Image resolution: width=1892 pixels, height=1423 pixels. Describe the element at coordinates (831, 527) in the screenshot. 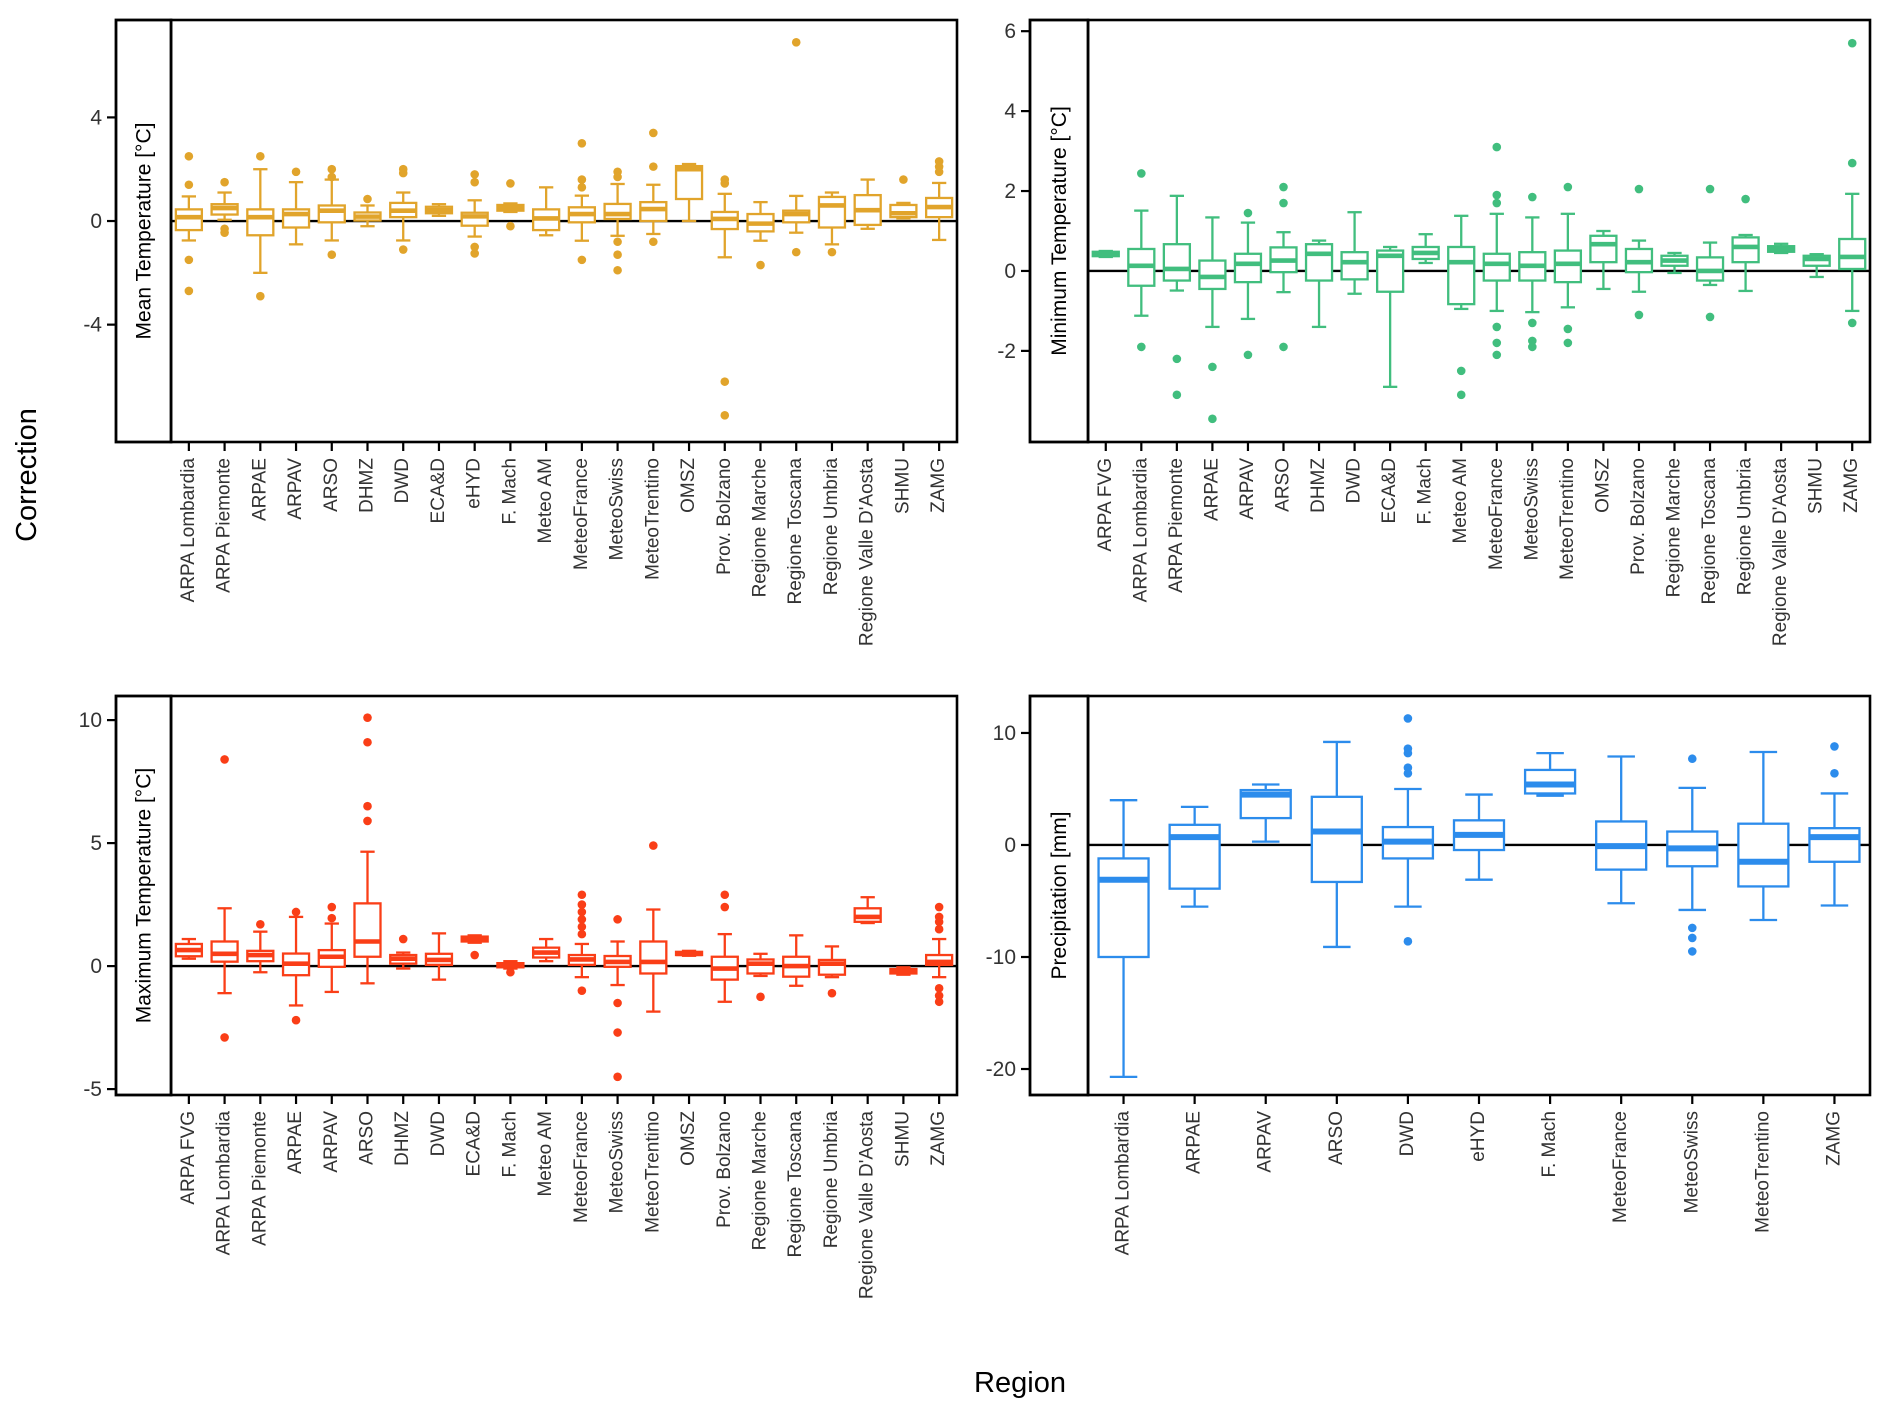

I see `x-tick-label: Regione Umbria` at that location.